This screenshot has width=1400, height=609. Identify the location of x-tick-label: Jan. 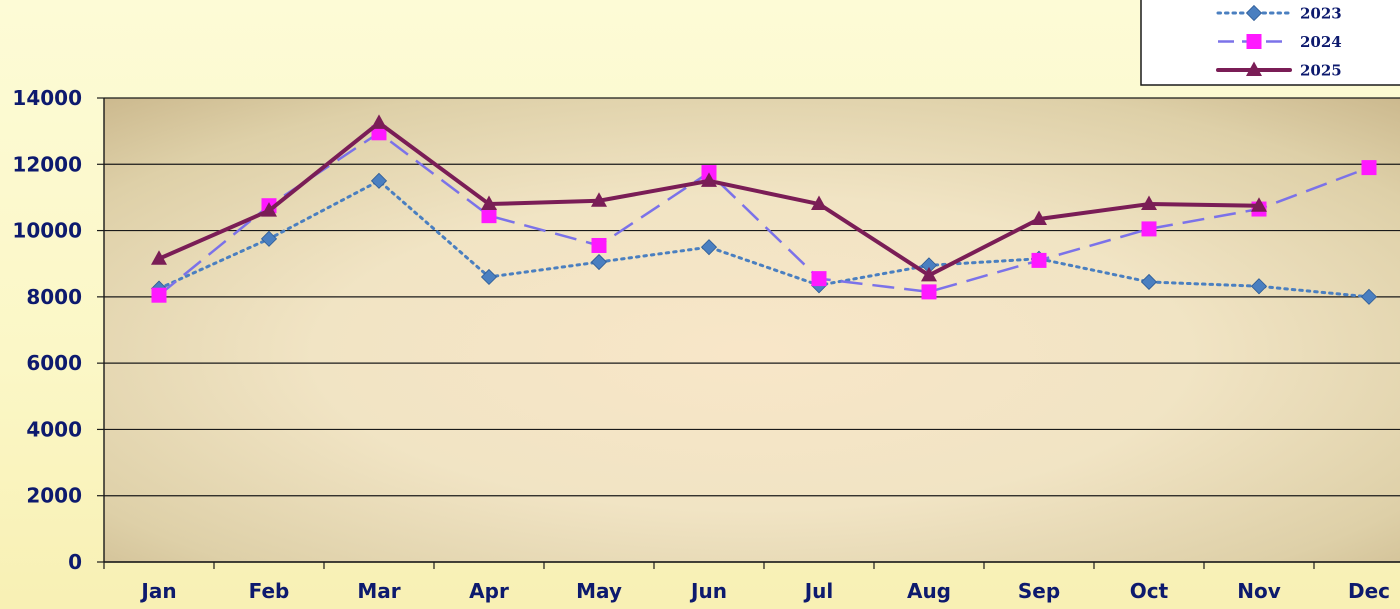
(157, 591).